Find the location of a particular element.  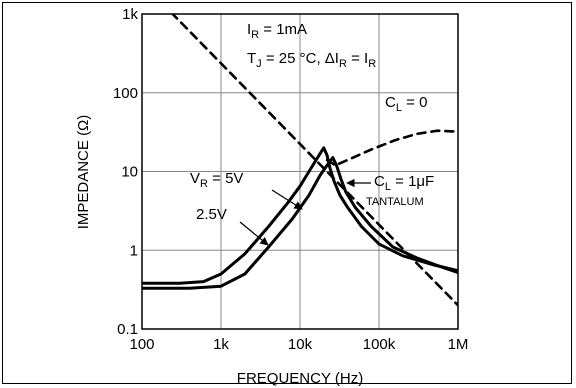

x-tick-label: 1k is located at coordinates (221, 344).